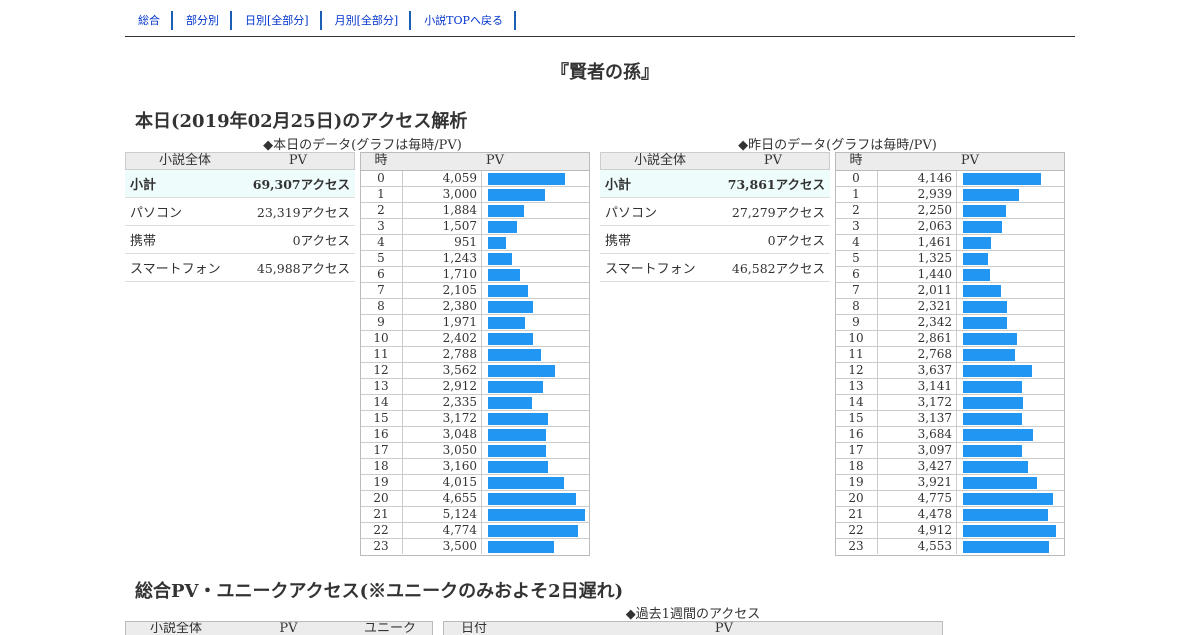 The image size is (1200, 635). I want to click on pv-cell: 3,427, so click(917, 466).